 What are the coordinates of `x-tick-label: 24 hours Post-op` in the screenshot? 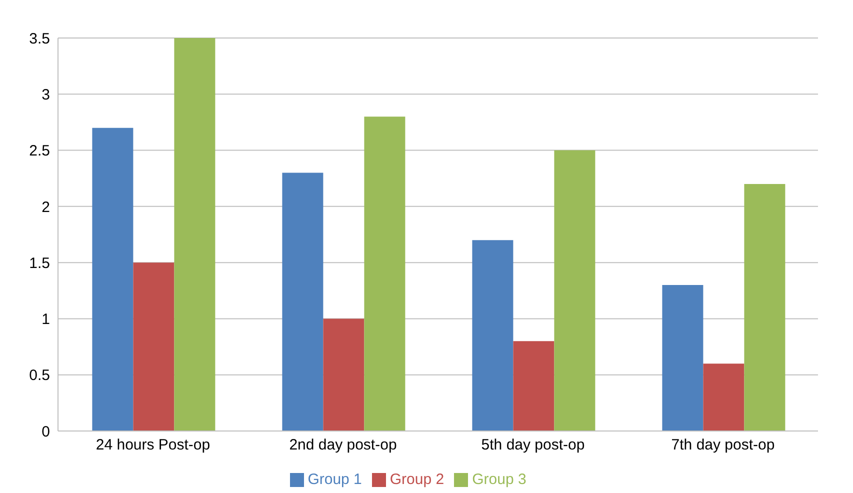 It's located at (153, 445).